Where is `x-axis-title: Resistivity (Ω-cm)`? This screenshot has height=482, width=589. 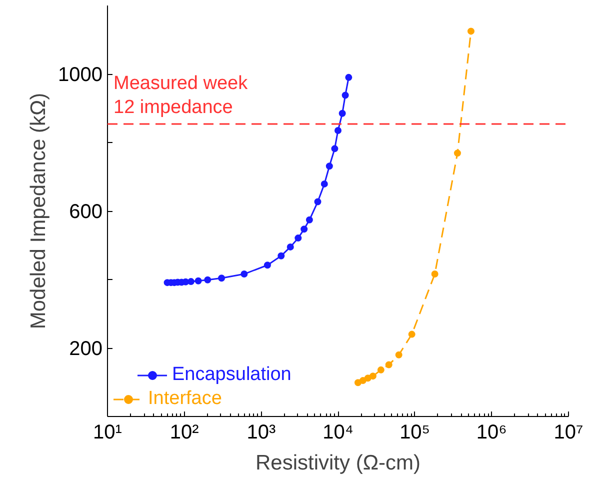
x-axis-title: Resistivity (Ω-cm) is located at coordinates (338, 463).